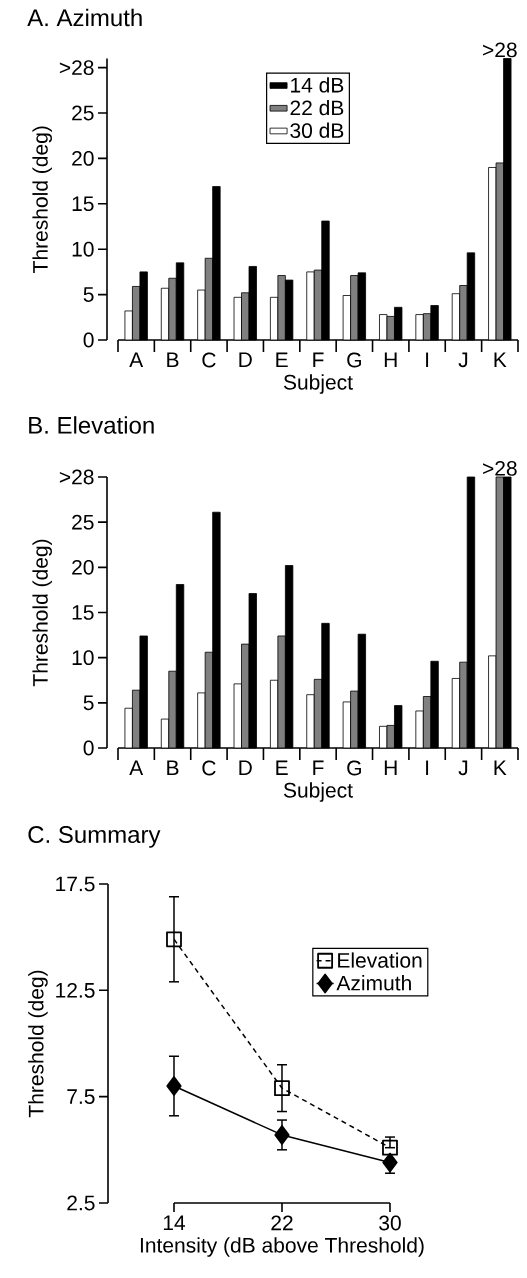  What do you see at coordinates (373, 983) in the screenshot?
I see `legend-label: Azimuth` at bounding box center [373, 983].